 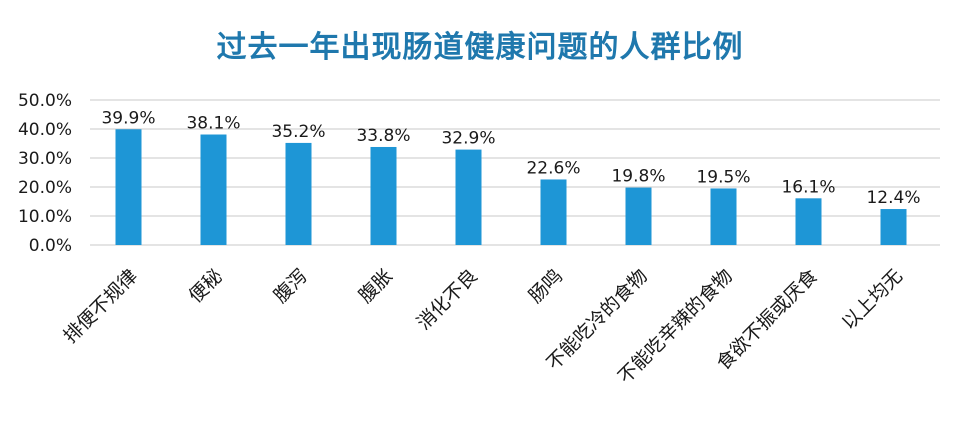 What do you see at coordinates (546, 286) in the screenshot?
I see `x-tick-label: 肠鸣` at bounding box center [546, 286].